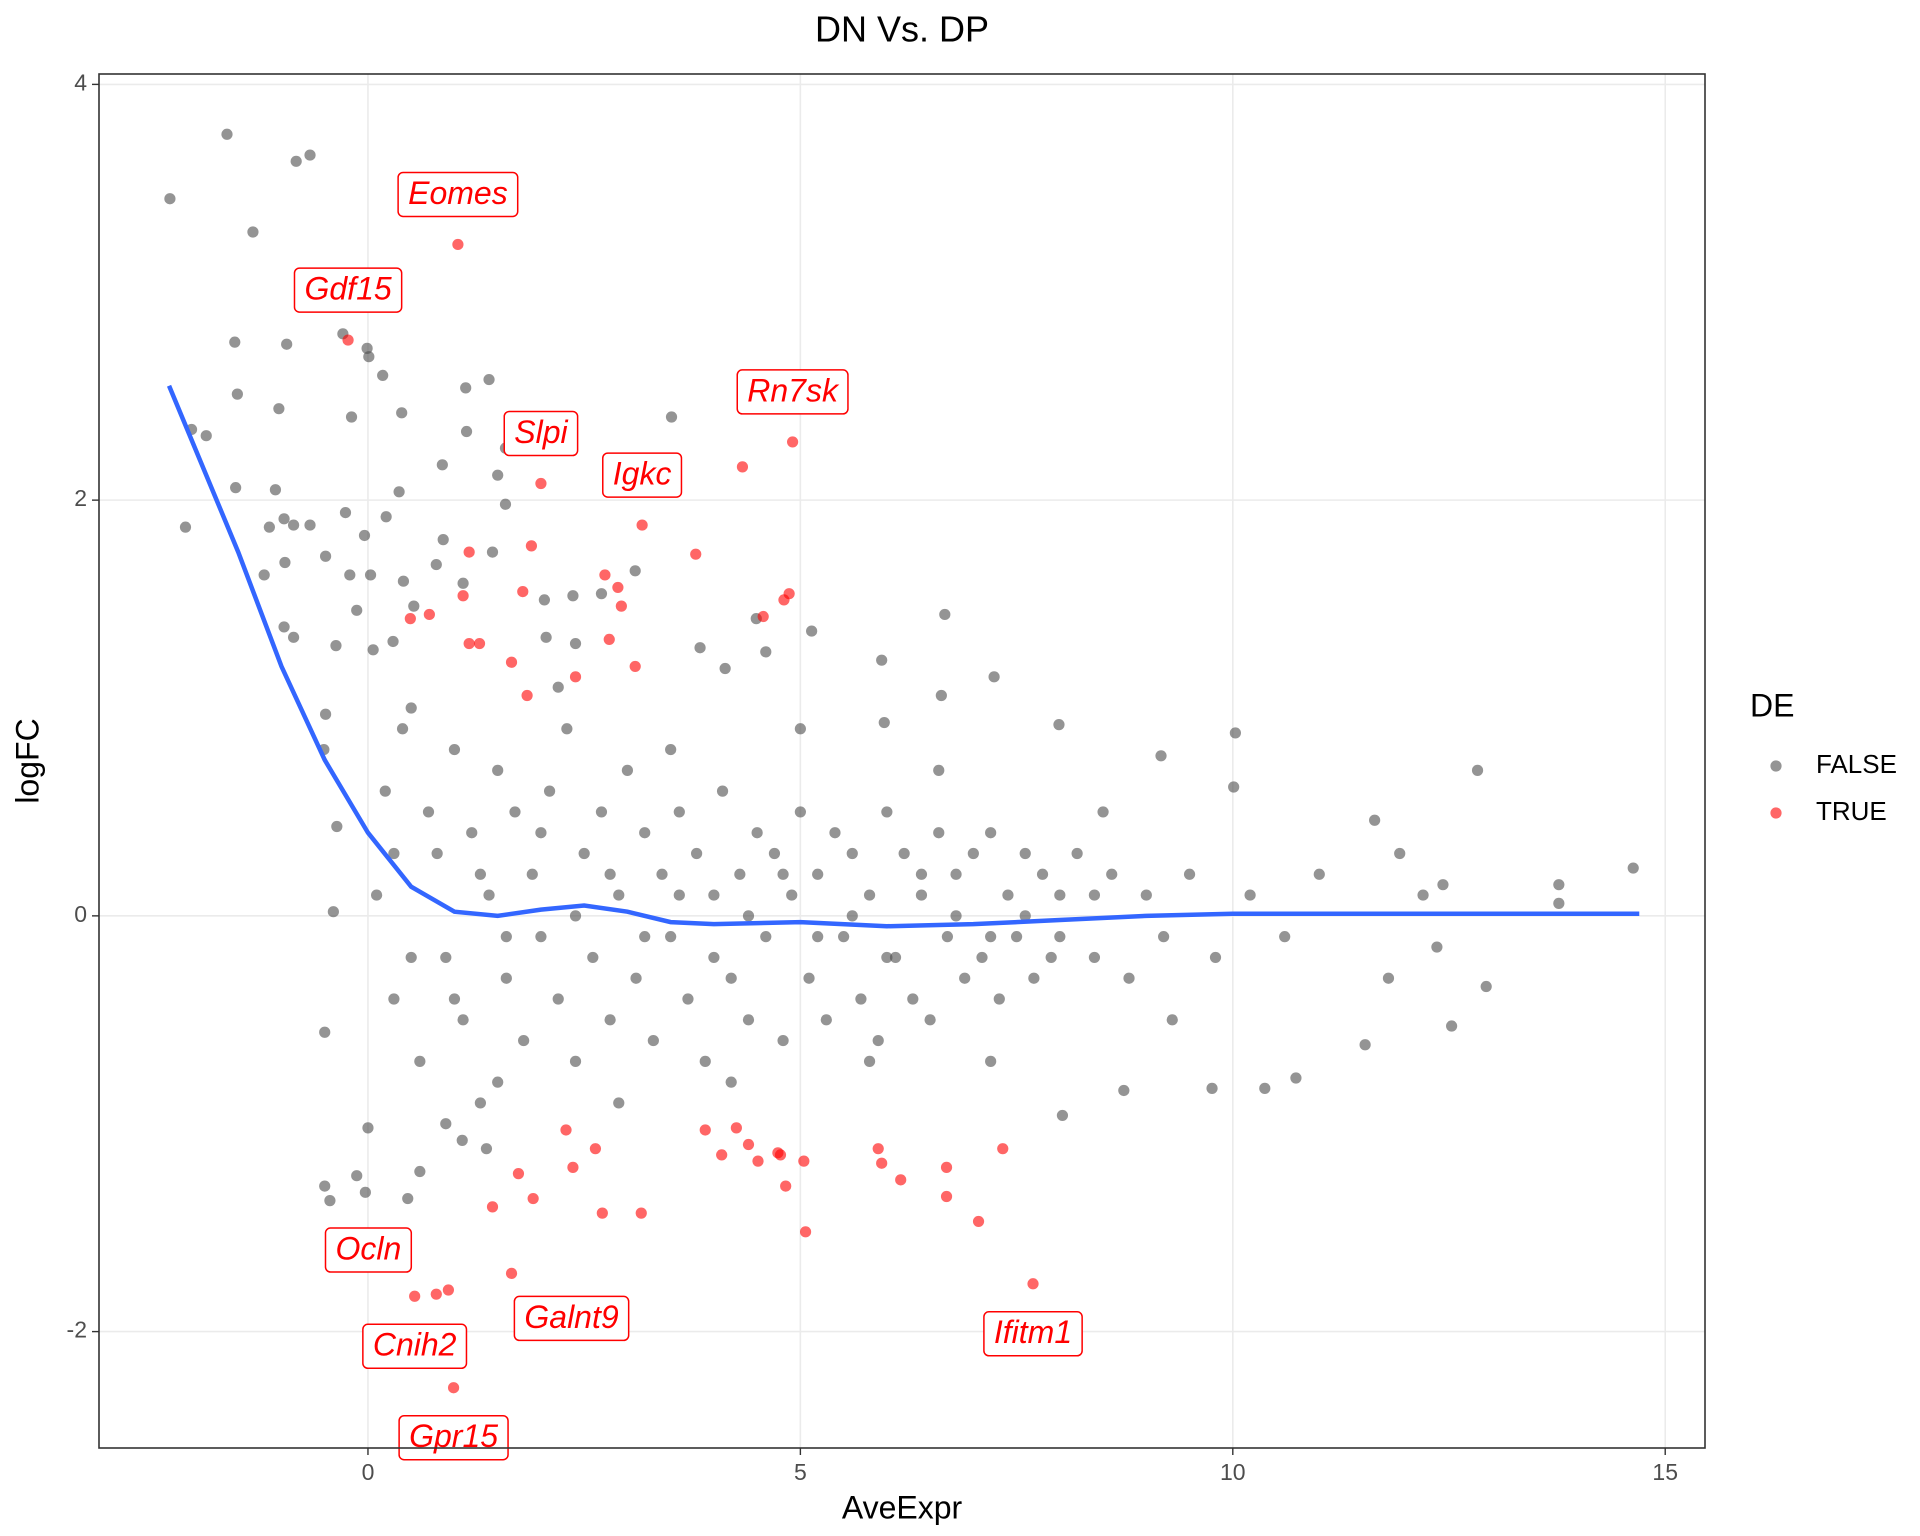 The image size is (1920, 1536). Describe the element at coordinates (800, 1472) in the screenshot. I see `x-tick-label: 5` at that location.